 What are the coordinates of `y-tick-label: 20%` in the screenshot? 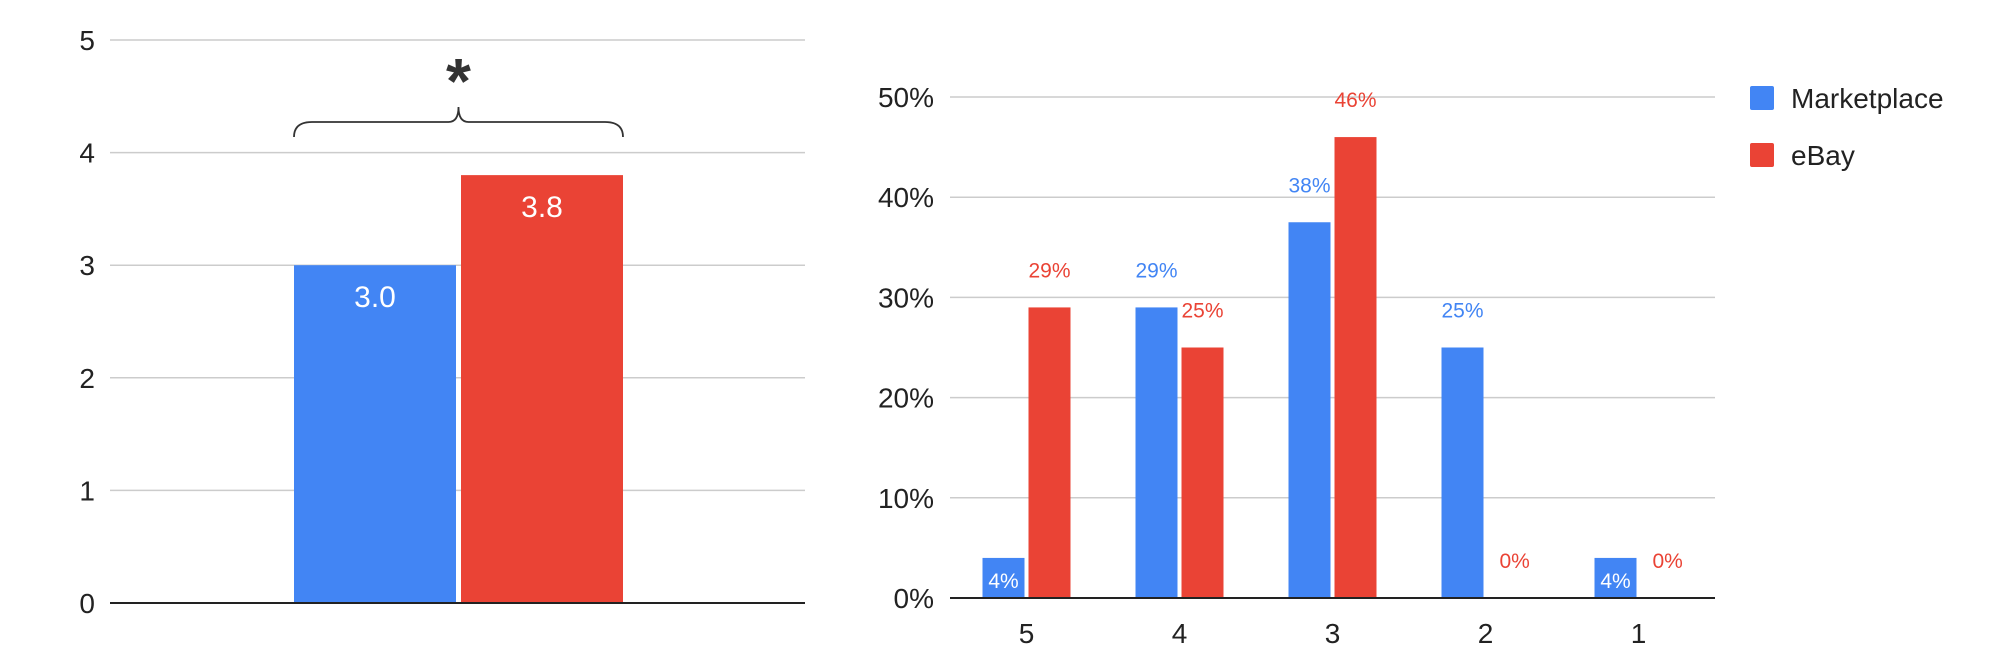 It's located at (906, 398).